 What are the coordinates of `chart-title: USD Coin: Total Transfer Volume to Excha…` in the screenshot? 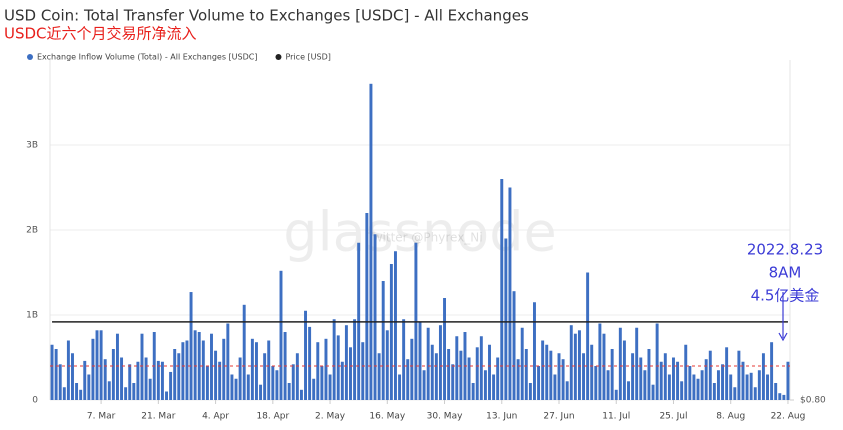 It's located at (266, 16).